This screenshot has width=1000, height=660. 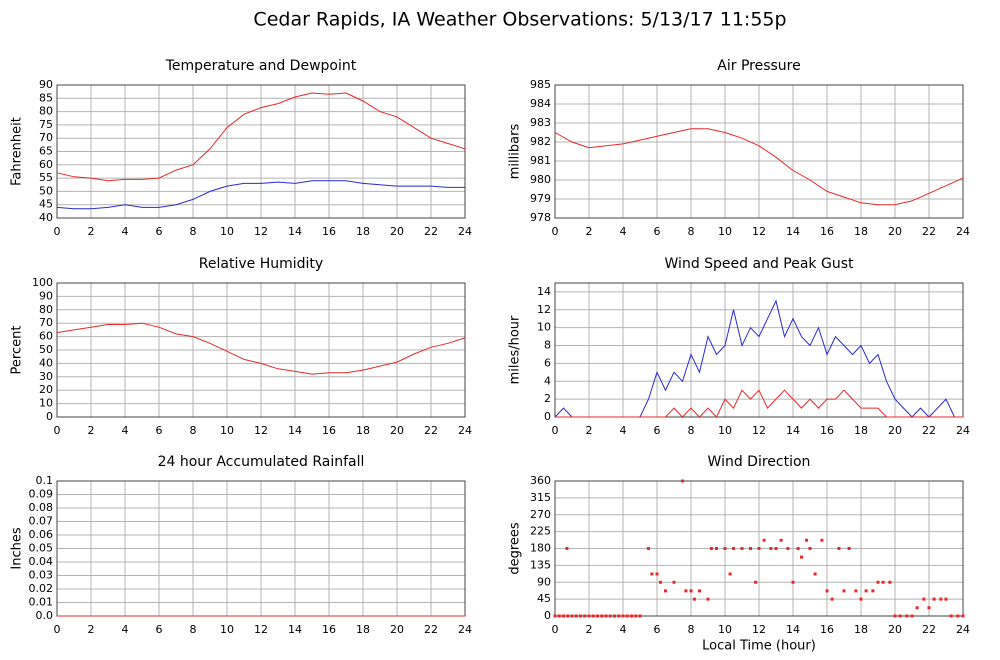 I want to click on y-tick-label: 0.0, so click(x=45, y=615).